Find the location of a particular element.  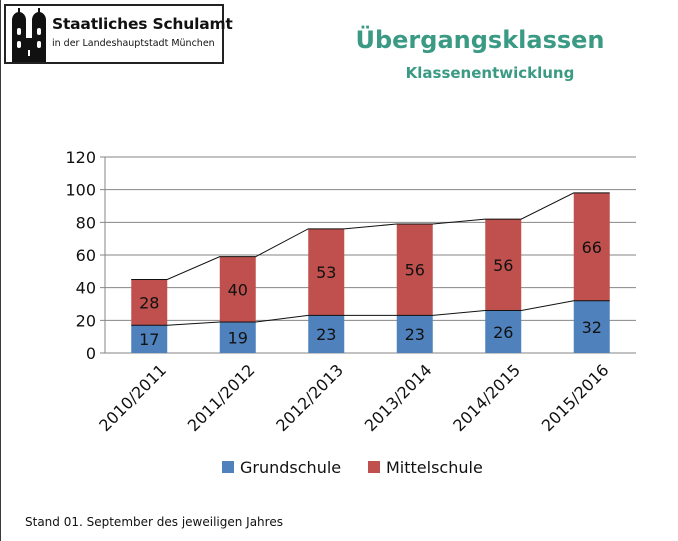

legend-label-mittelschule: Mittelschule is located at coordinates (434, 467).